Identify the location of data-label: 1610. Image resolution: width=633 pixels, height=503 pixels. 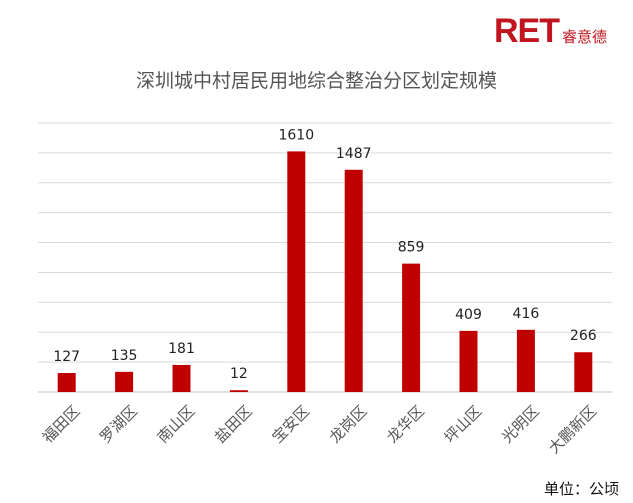
(296, 135).